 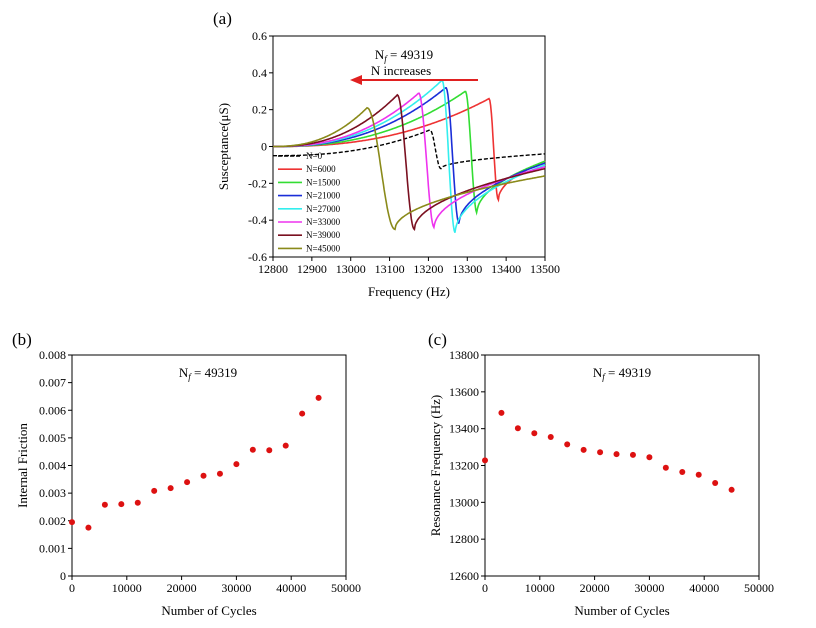 I want to click on legend-label-5: N=33000, so click(x=323, y=222).